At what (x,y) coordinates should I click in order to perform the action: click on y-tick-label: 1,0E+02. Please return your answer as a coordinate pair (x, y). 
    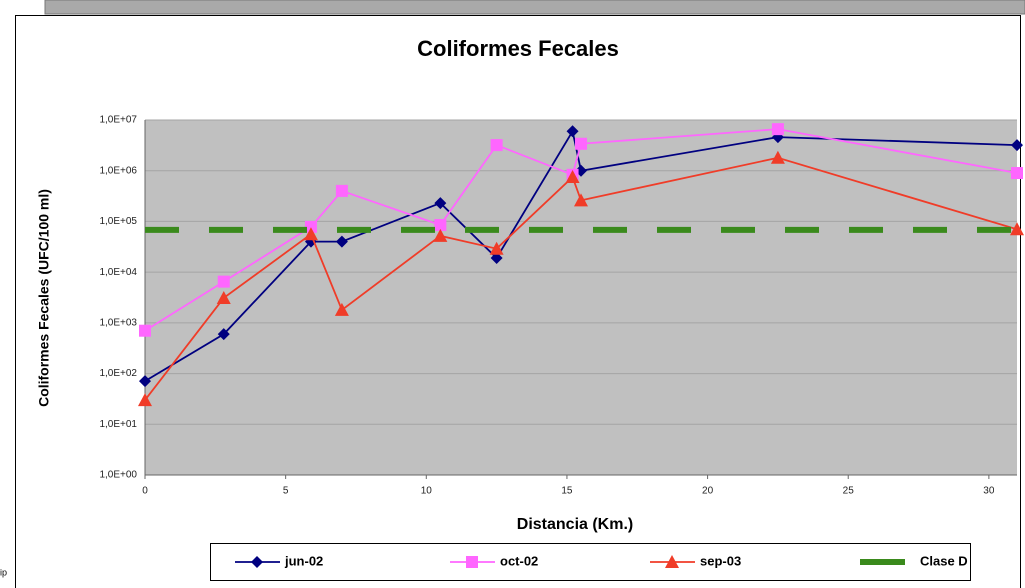
    Looking at the image, I should click on (118, 373).